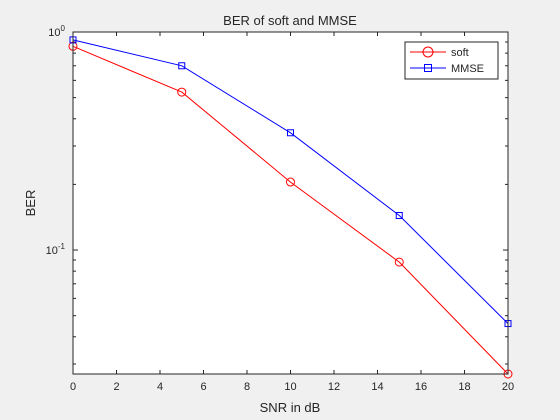  Describe the element at coordinates (460, 53) in the screenshot. I see `legend-label-soft: soft` at that location.